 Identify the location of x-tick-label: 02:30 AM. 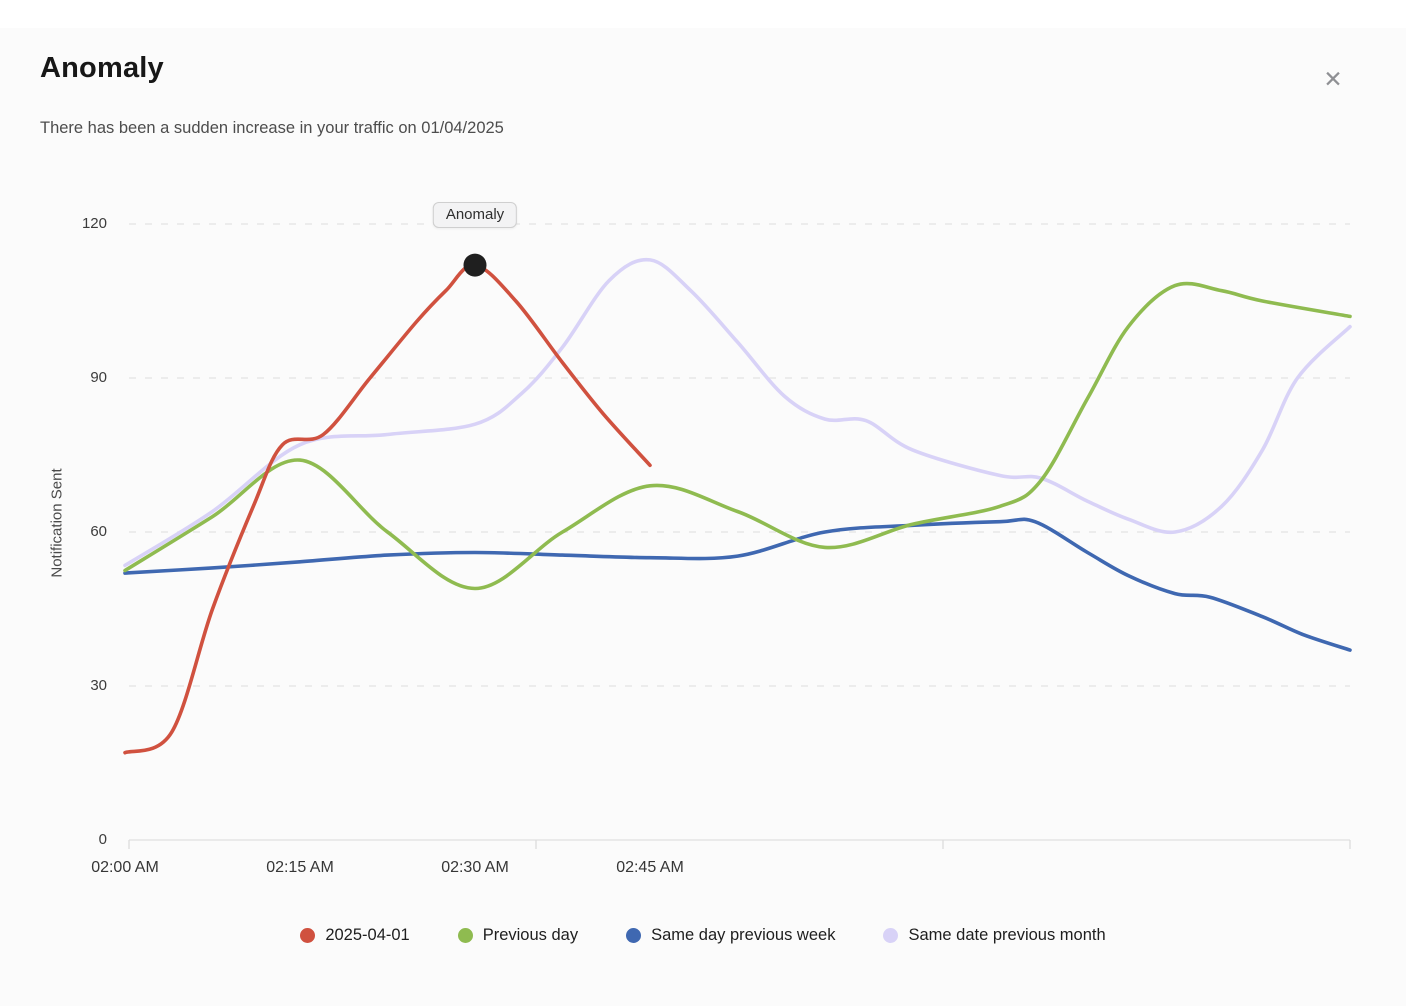
(475, 867).